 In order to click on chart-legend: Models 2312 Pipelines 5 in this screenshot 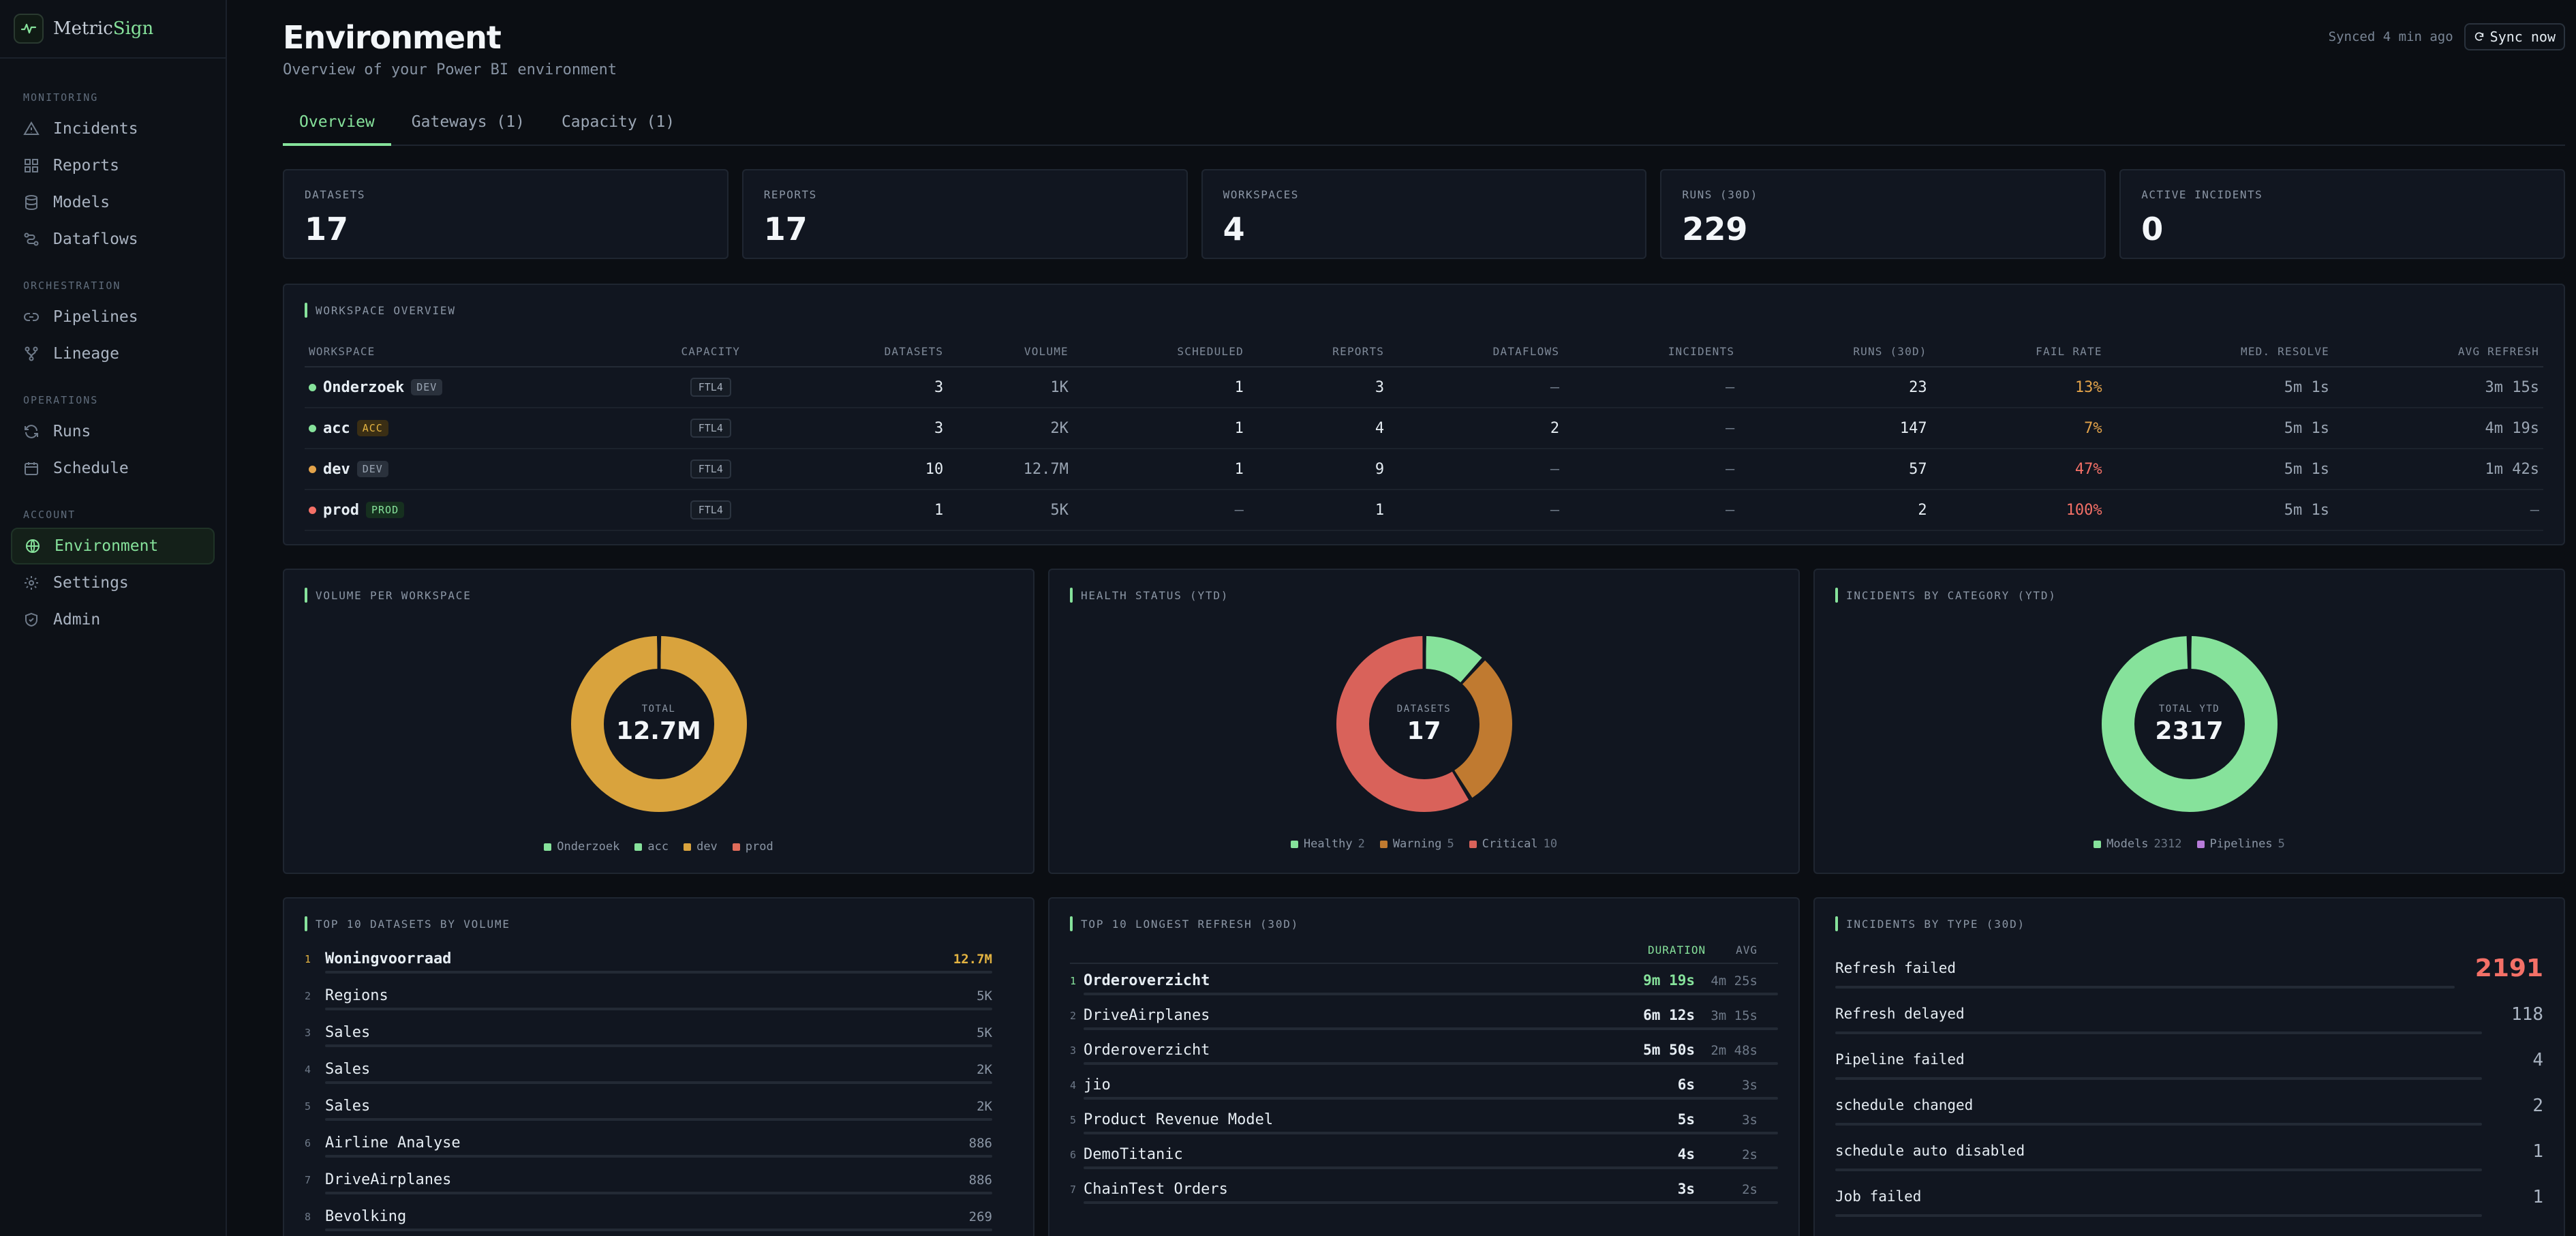, I will do `click(2189, 844)`.